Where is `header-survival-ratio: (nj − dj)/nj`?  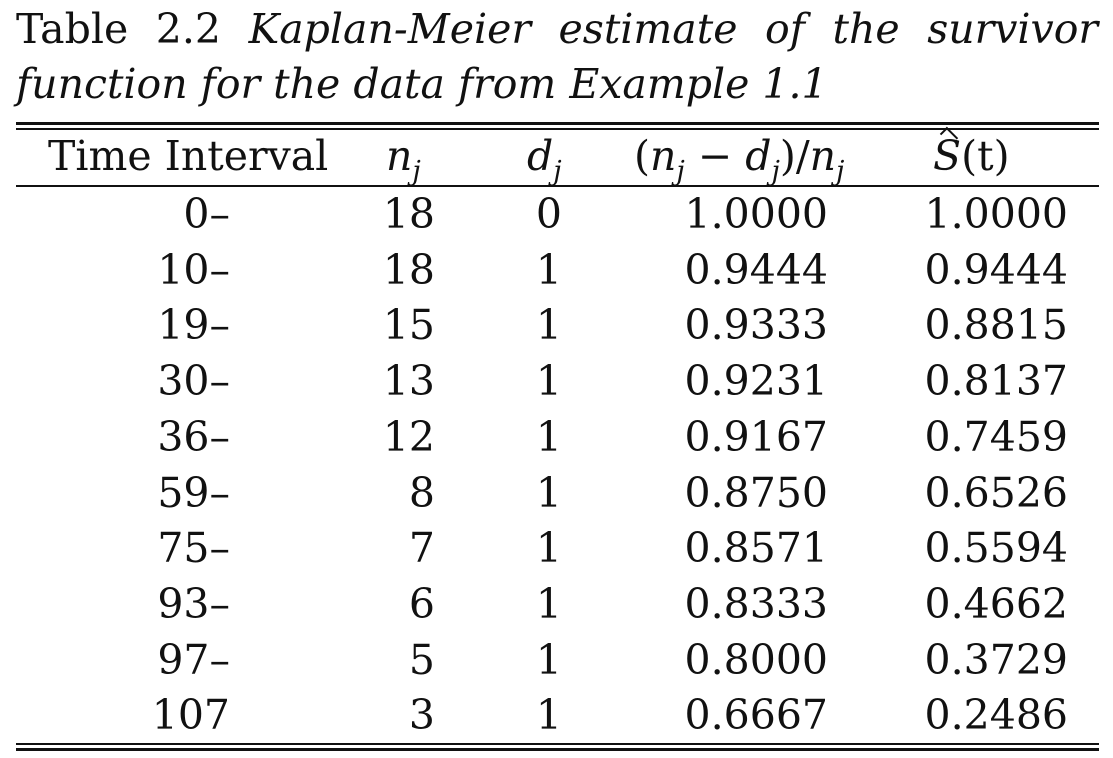
header-survival-ratio: (nj − dj)/nj is located at coordinates (739, 159).